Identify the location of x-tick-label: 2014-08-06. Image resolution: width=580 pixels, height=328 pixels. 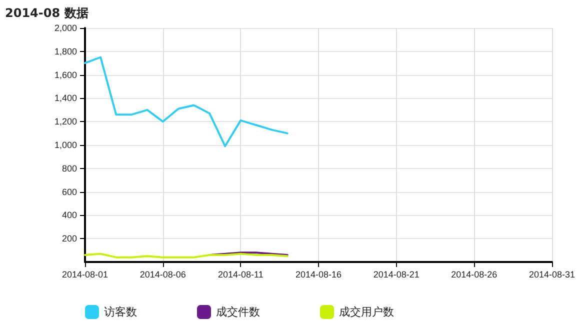
(163, 275).